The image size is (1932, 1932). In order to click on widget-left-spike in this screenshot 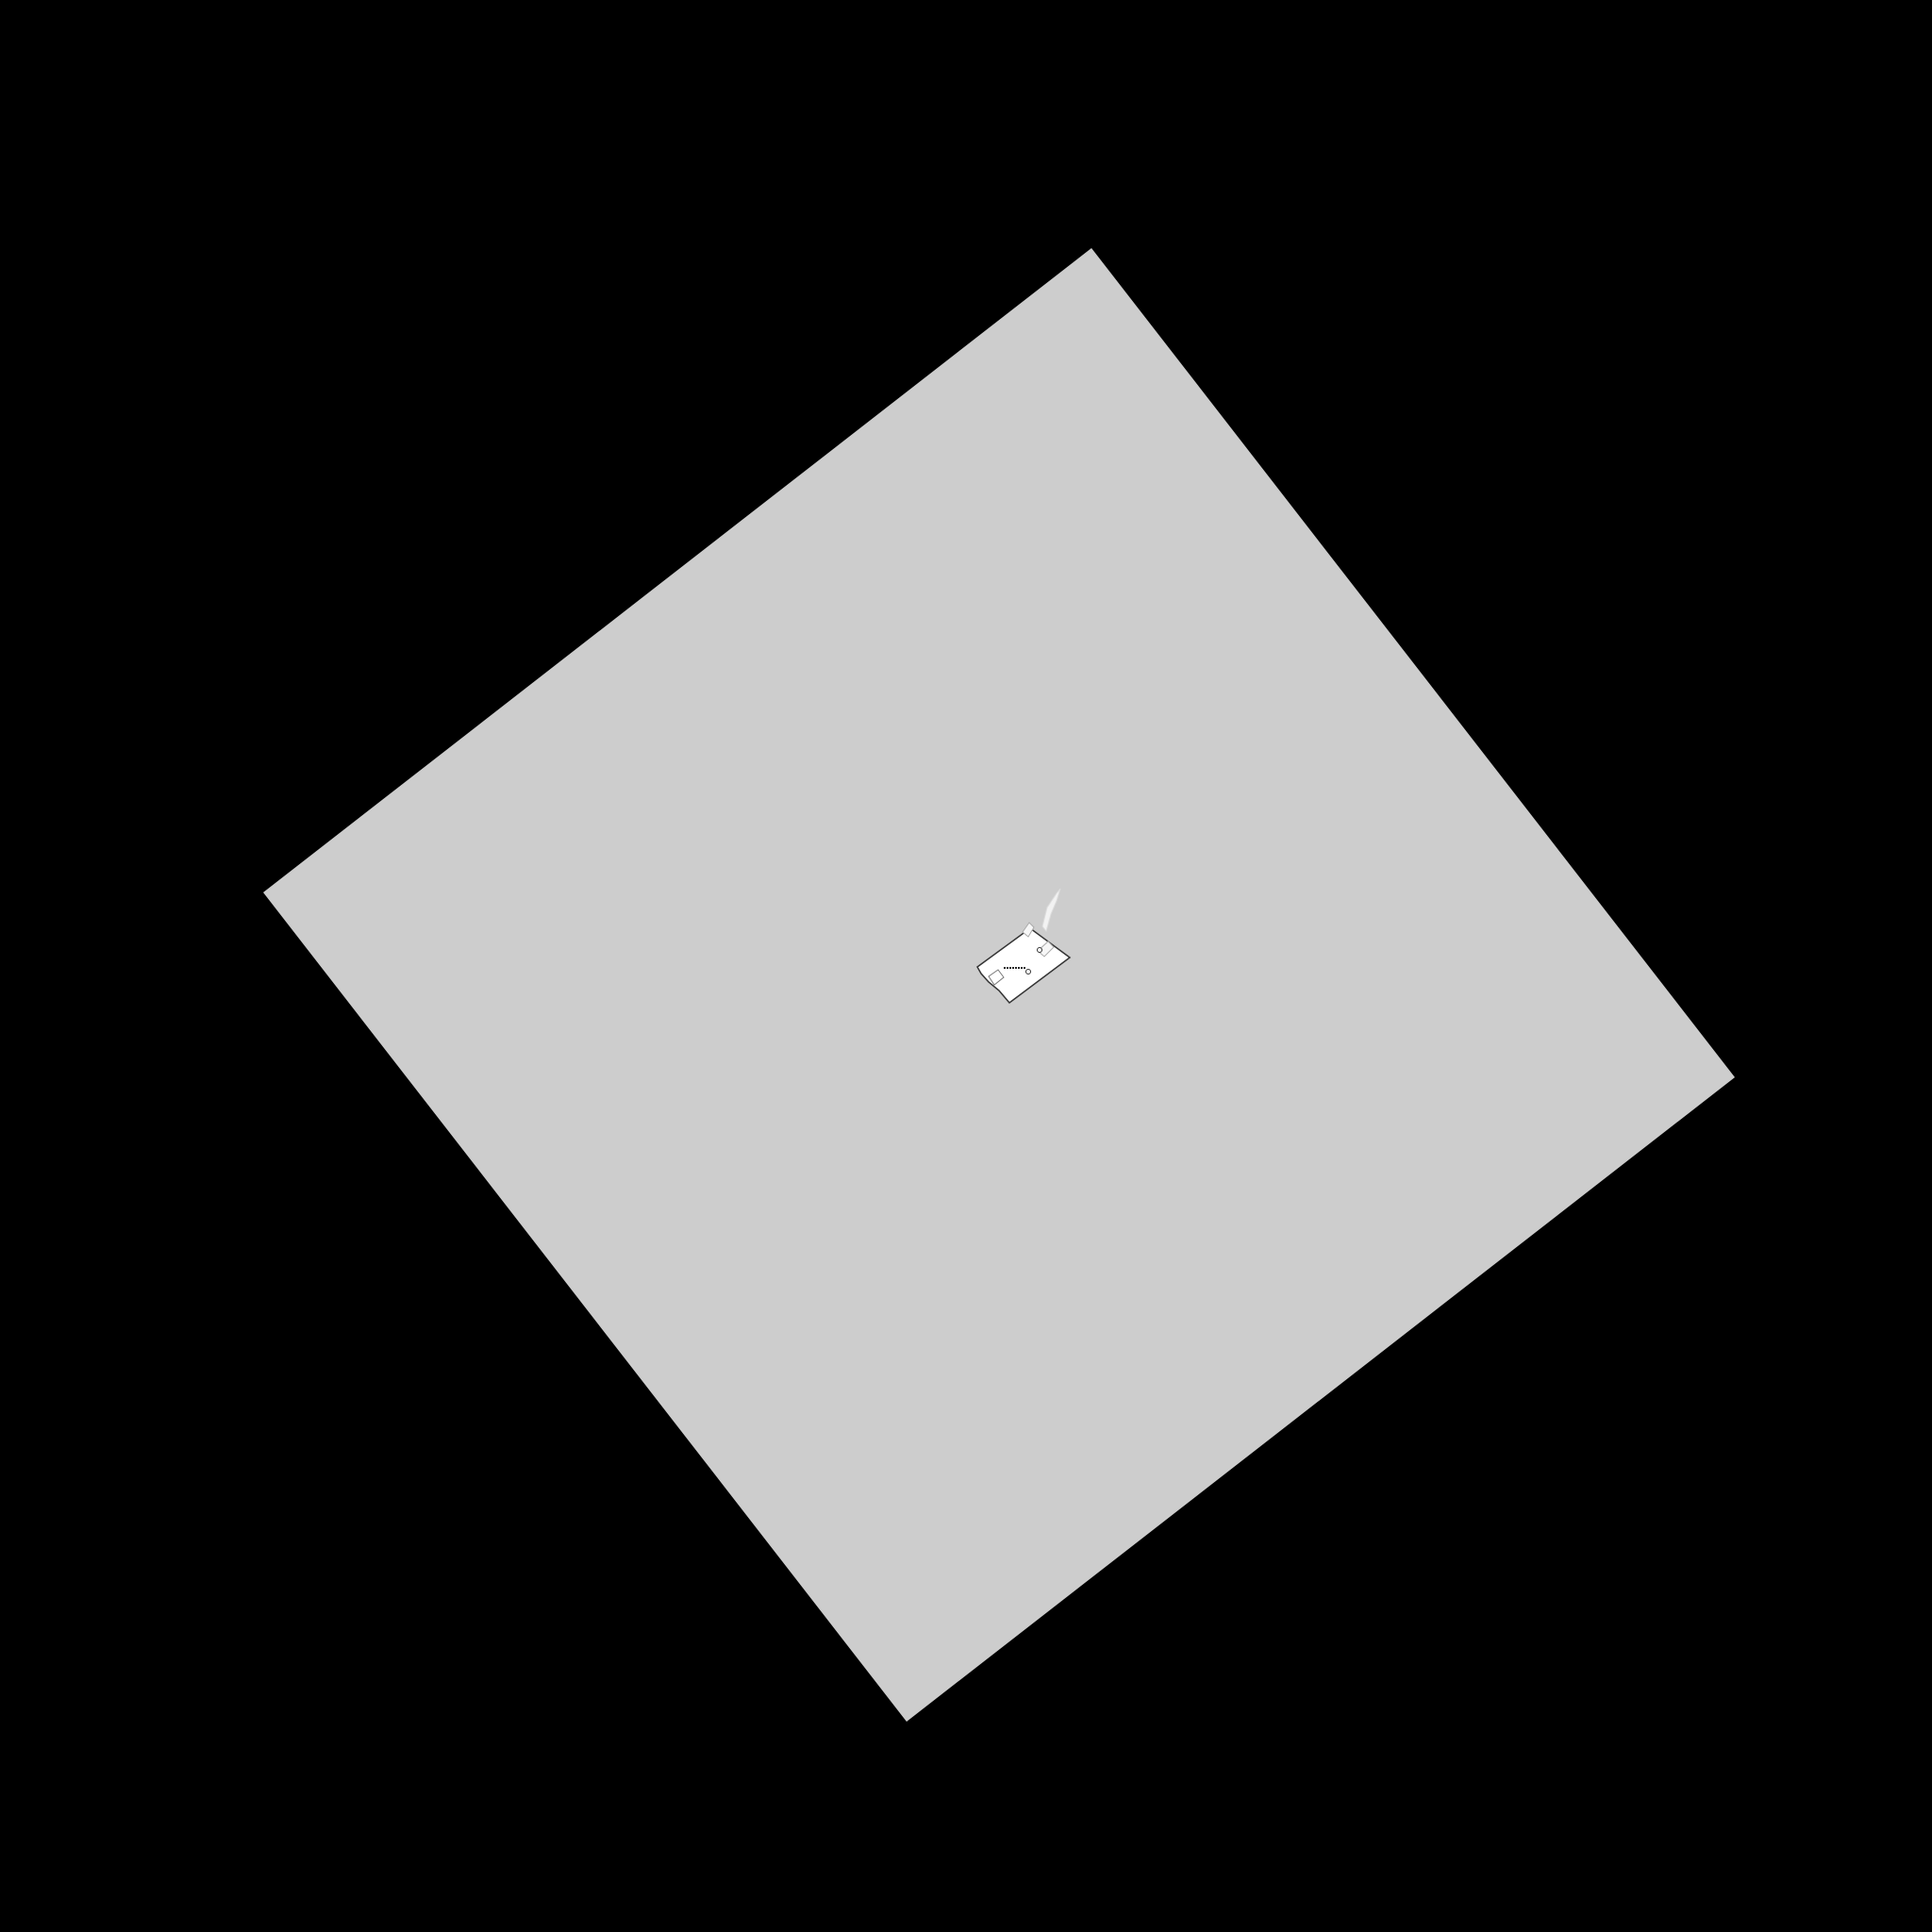, I will do `click(1028, 930)`.